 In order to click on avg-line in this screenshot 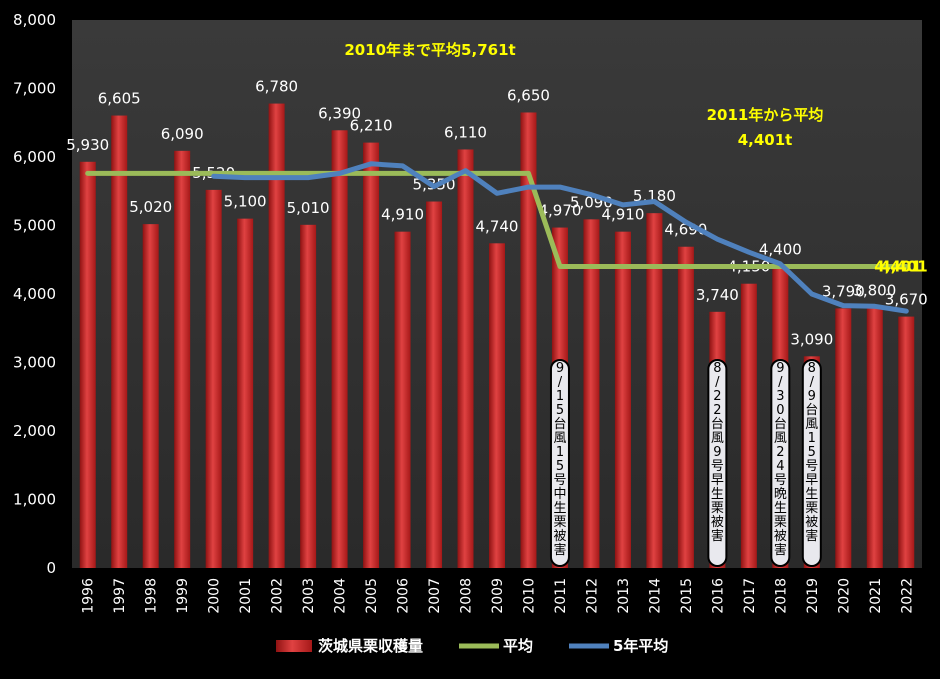, I will do `click(497, 219)`.